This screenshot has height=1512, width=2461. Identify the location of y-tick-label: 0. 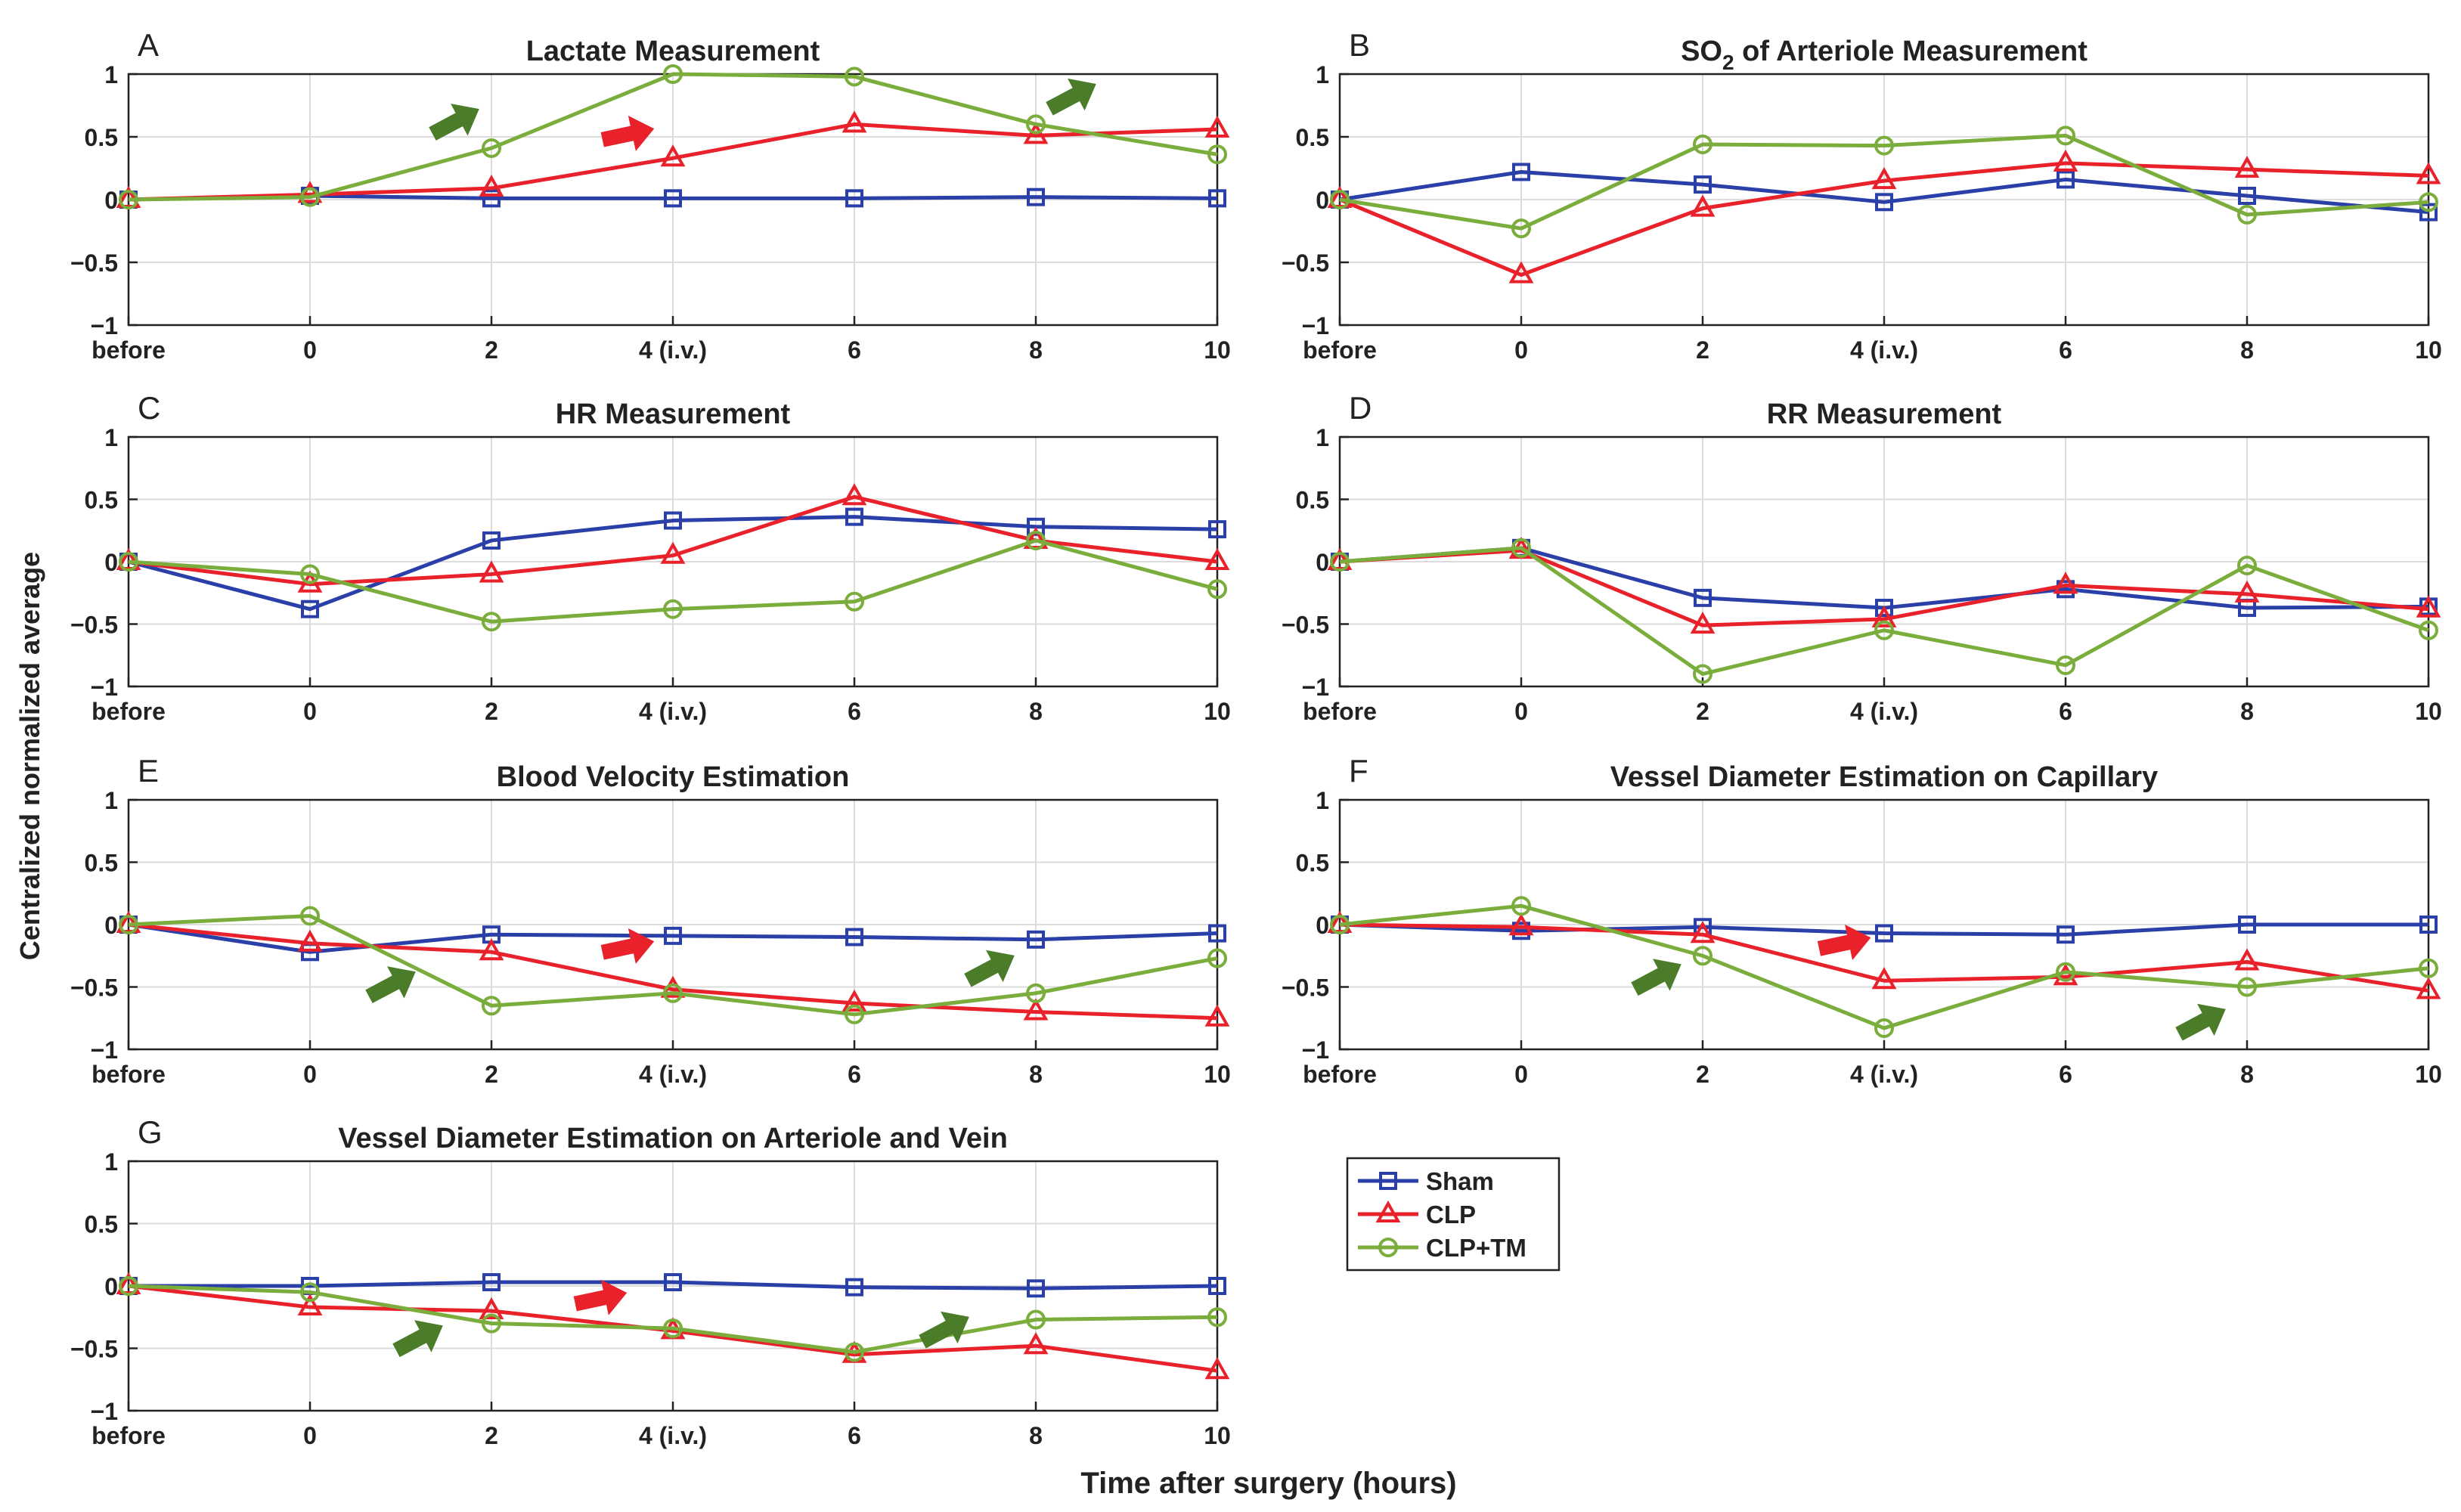
(111, 200).